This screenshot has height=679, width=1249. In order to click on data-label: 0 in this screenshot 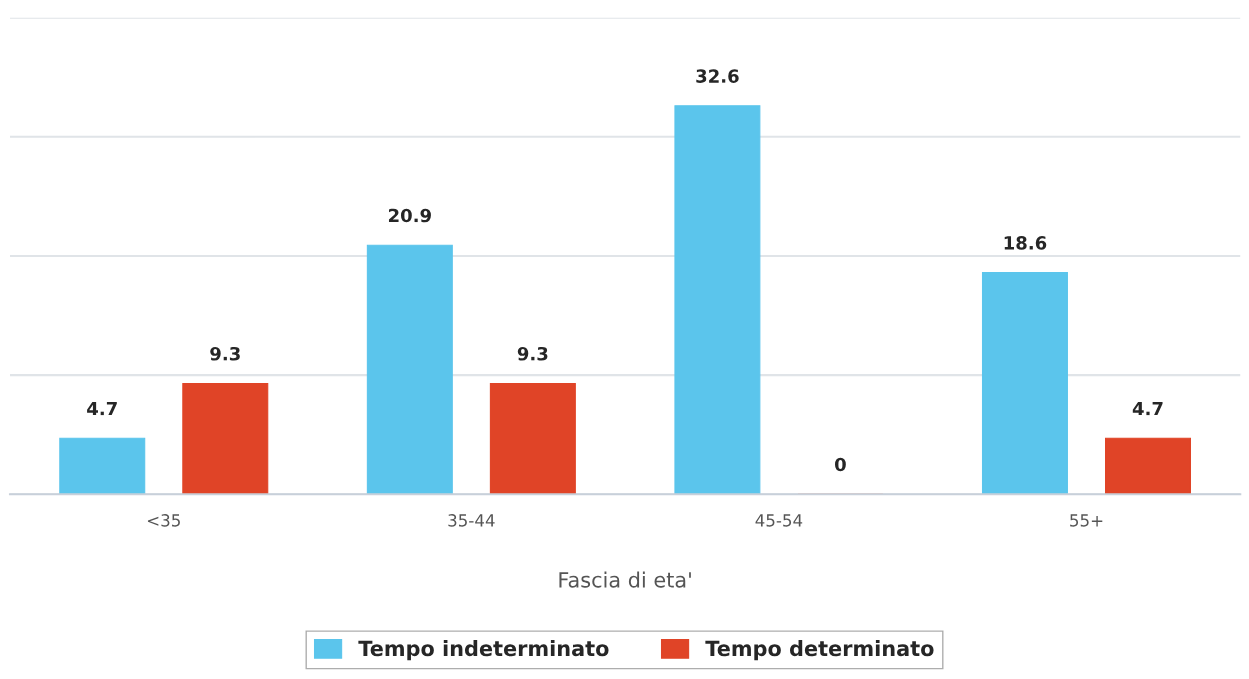, I will do `click(840, 464)`.